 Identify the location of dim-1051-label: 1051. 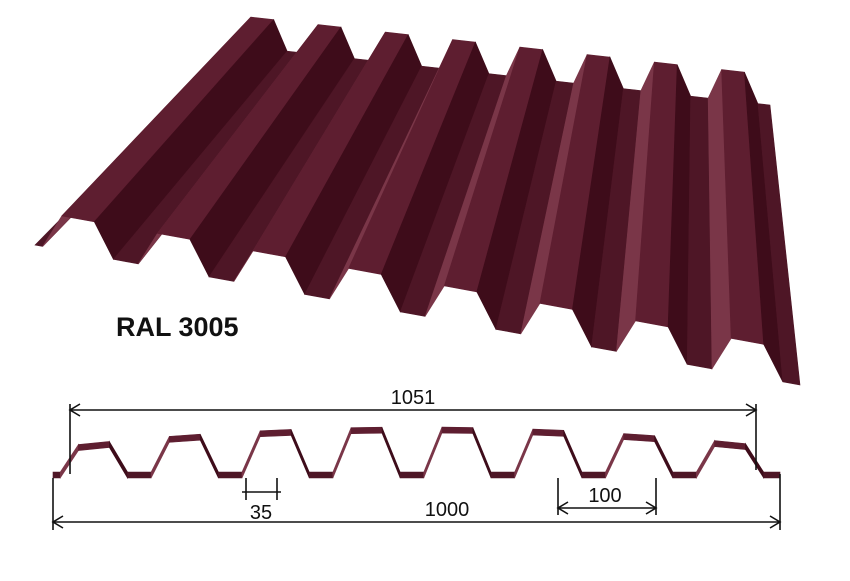
(413, 398).